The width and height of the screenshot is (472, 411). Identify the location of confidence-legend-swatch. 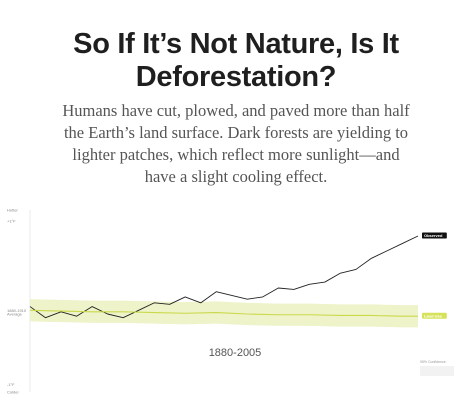
(437, 371).